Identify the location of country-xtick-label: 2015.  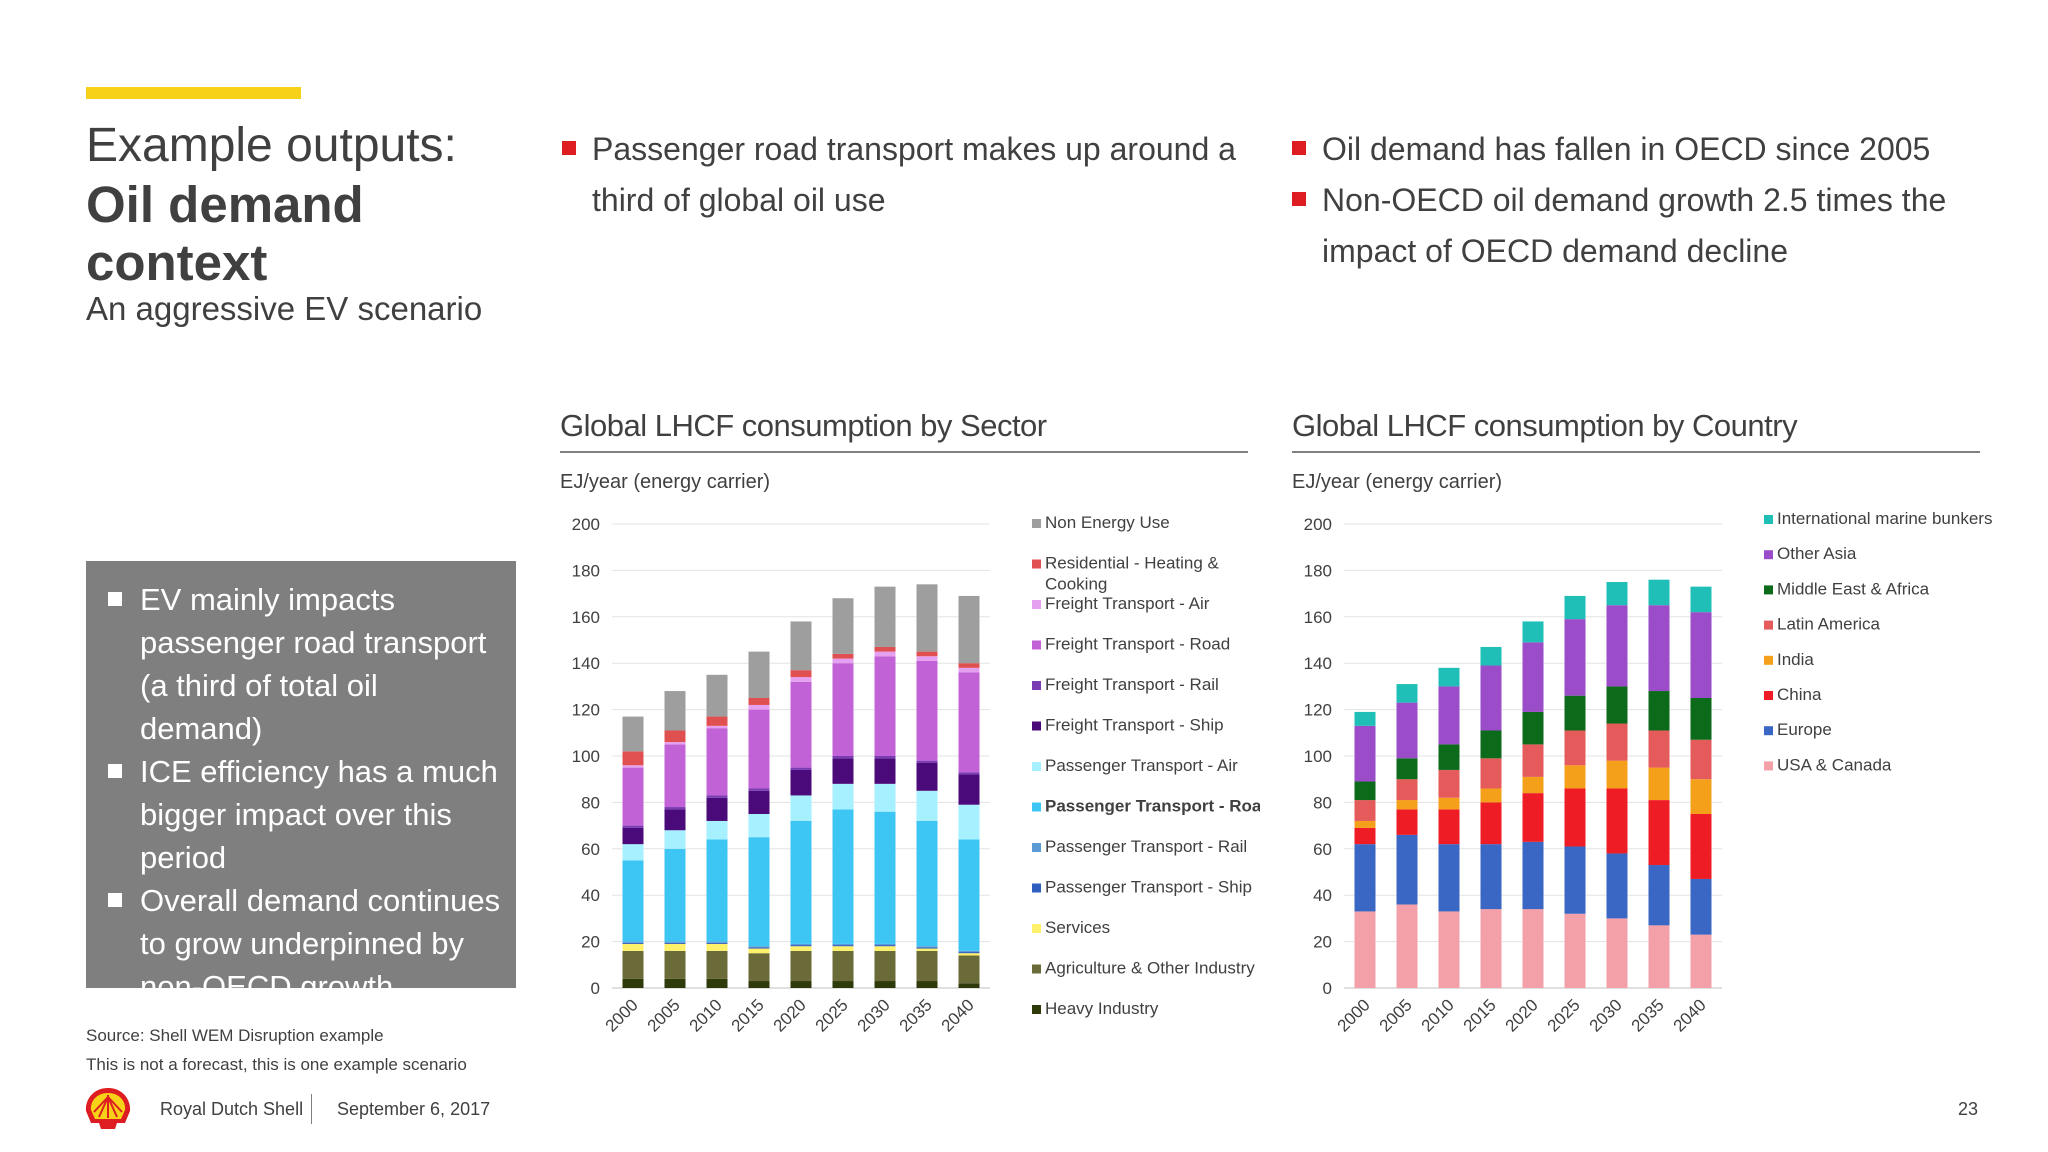
(1480, 1015).